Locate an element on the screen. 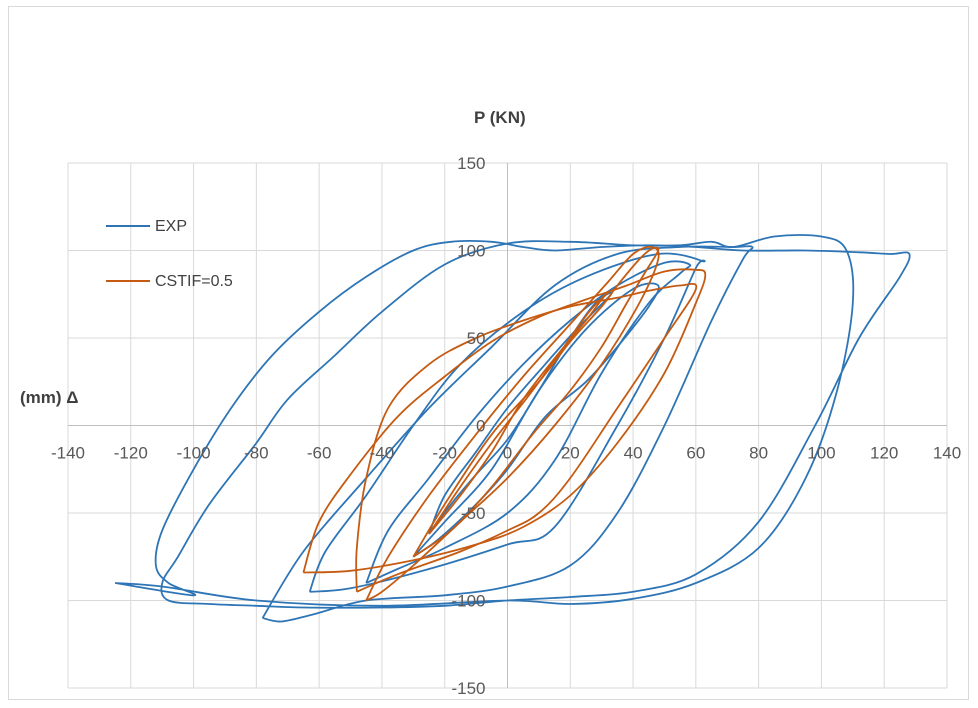  x-tick-label: -120 is located at coordinates (131, 453).